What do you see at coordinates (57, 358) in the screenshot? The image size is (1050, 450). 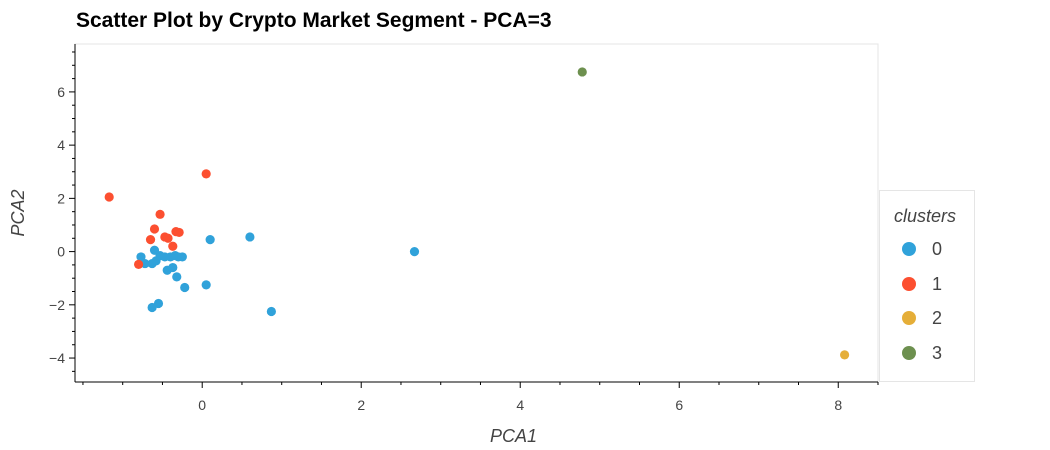 I see `y-tick-label: −4` at bounding box center [57, 358].